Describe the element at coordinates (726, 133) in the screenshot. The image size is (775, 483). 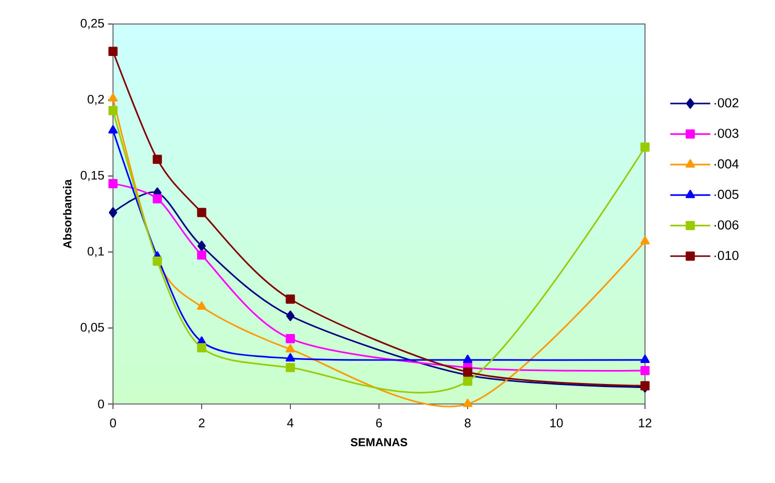
I see `legend-label: ·003` at that location.